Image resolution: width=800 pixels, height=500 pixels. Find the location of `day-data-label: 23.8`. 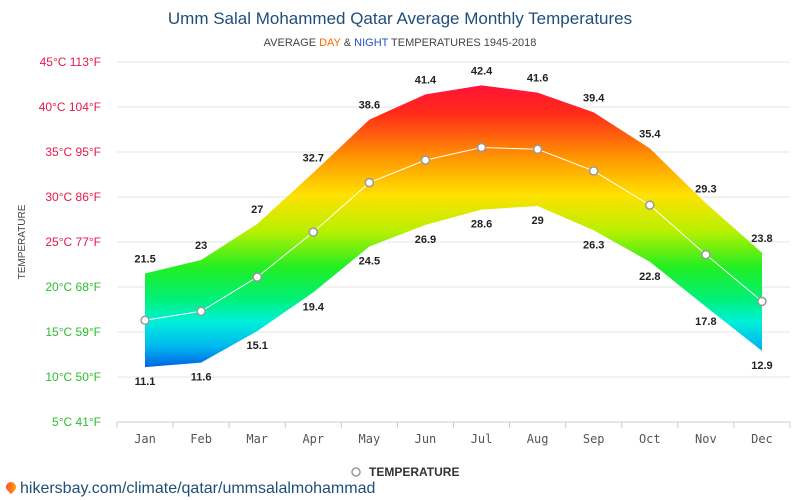

day-data-label: 23.8 is located at coordinates (761, 239).